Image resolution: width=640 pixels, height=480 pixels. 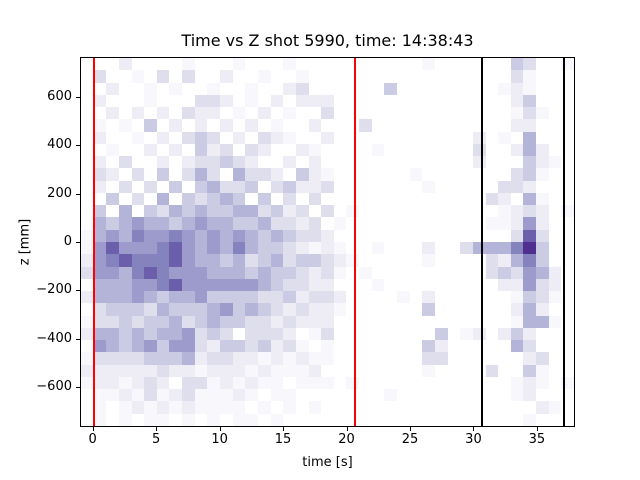 What do you see at coordinates (78, 194) in the screenshot?
I see `y-tick-mark` at bounding box center [78, 194].